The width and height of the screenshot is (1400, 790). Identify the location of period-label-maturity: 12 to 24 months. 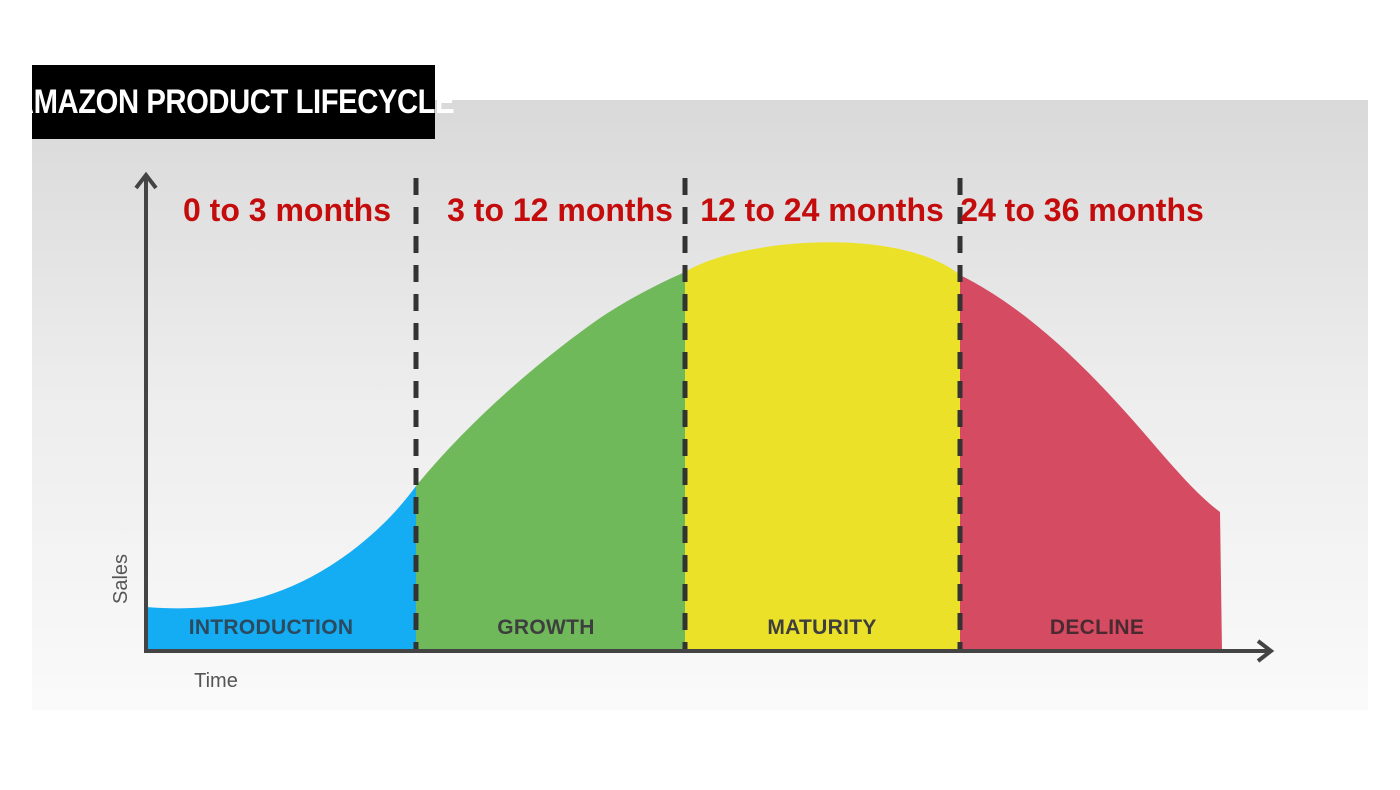
(822, 210).